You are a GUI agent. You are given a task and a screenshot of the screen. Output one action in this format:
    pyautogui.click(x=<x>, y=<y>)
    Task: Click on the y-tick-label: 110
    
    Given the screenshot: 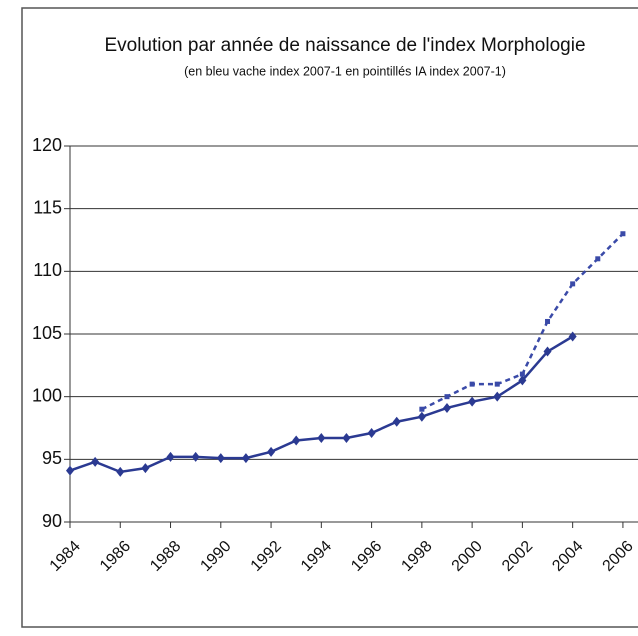 What is the action you would take?
    pyautogui.click(x=47, y=270)
    